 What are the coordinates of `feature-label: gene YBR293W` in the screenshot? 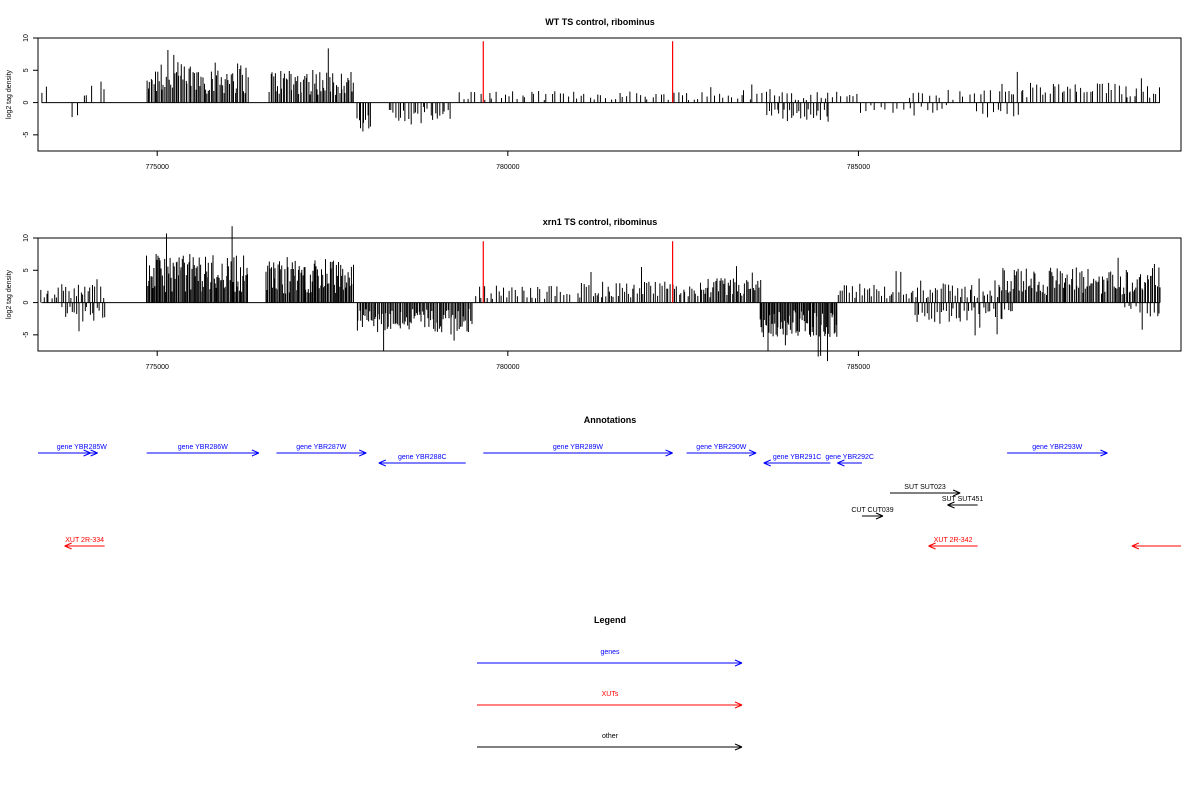 It's located at (1057, 447).